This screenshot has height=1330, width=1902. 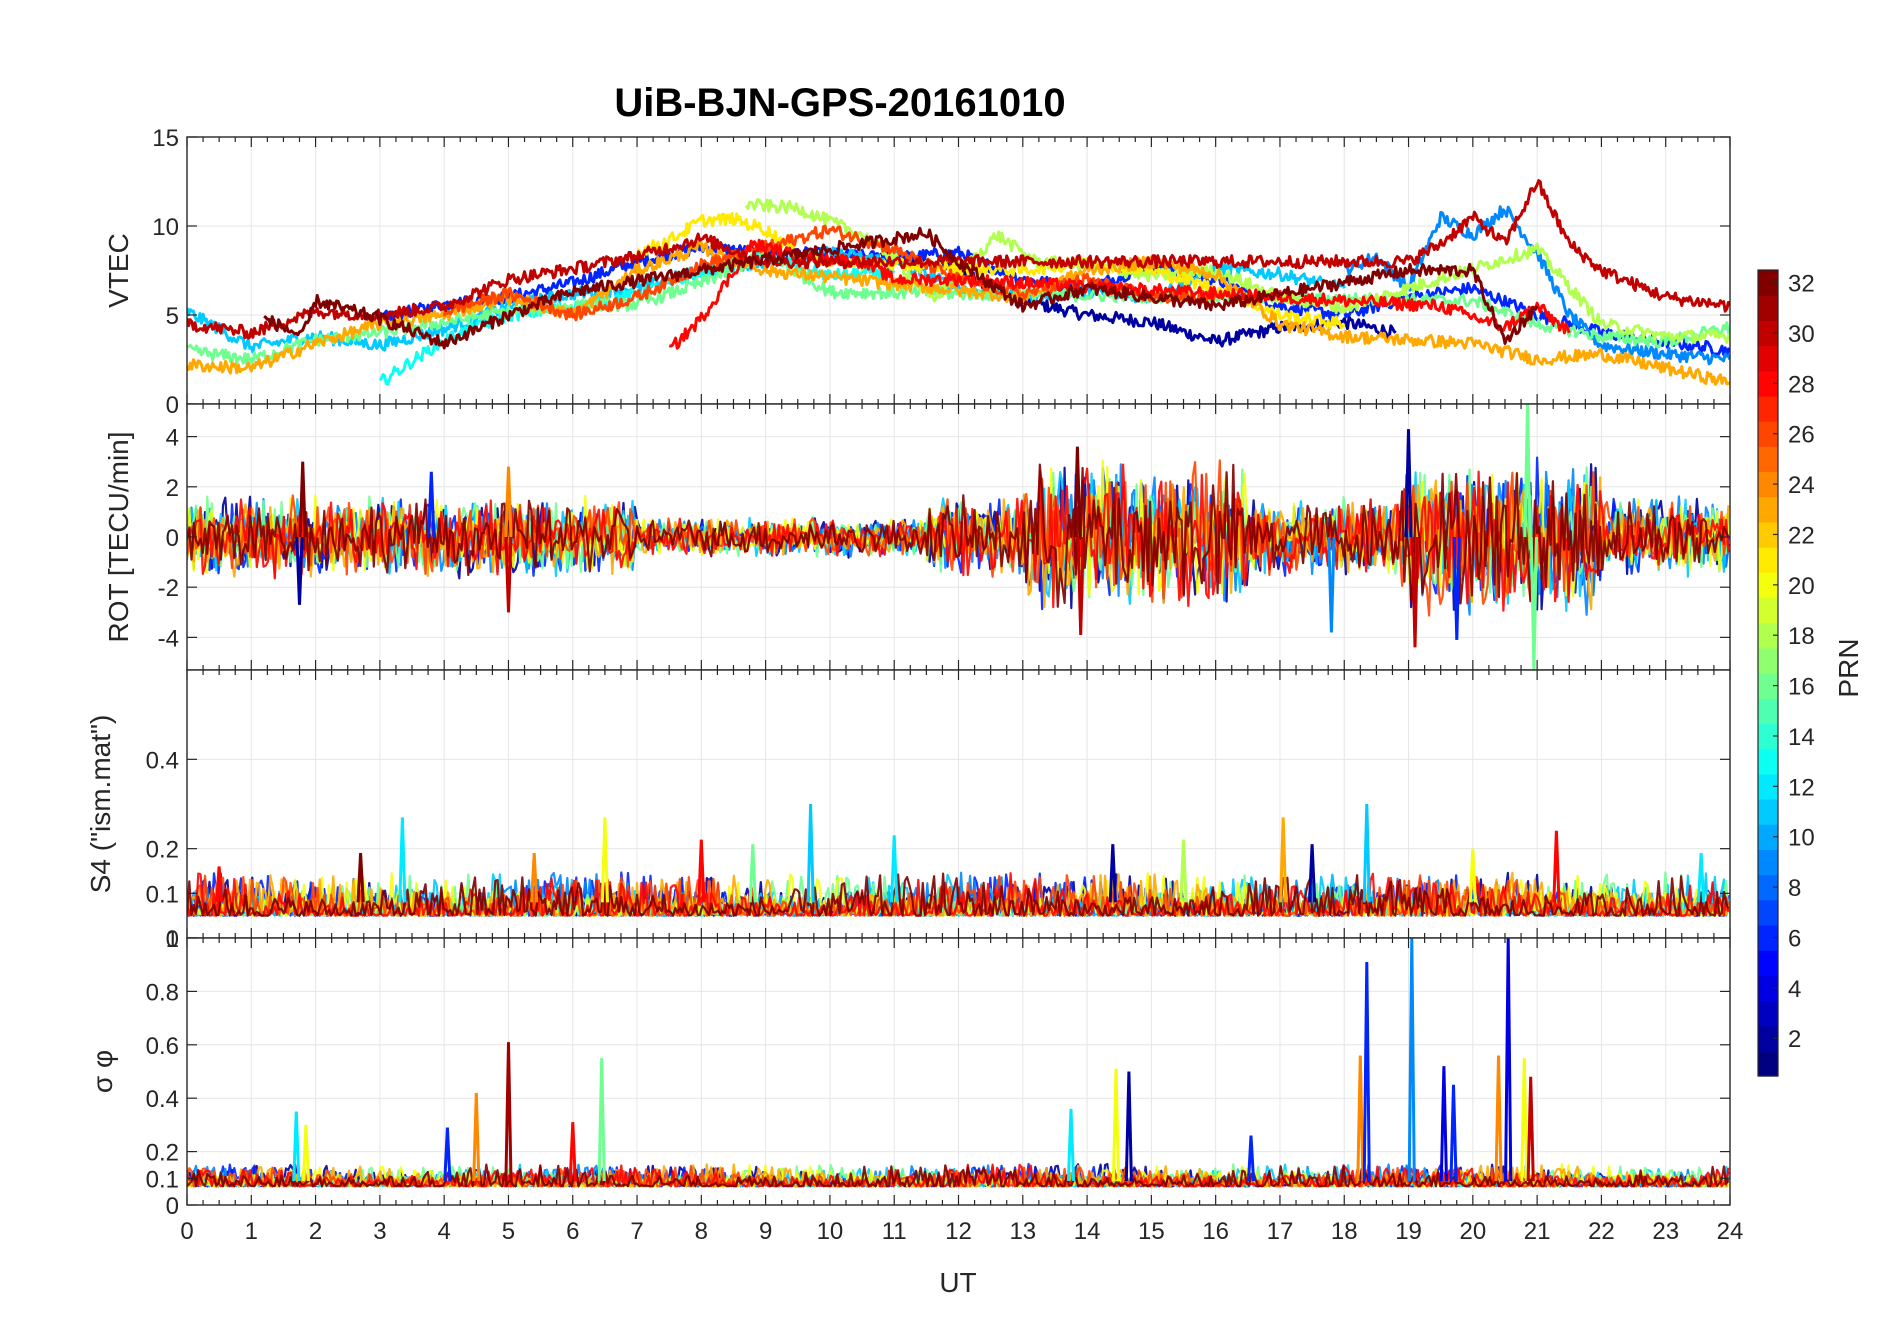 I want to click on x-tick-label: 14, so click(x=1087, y=1231).